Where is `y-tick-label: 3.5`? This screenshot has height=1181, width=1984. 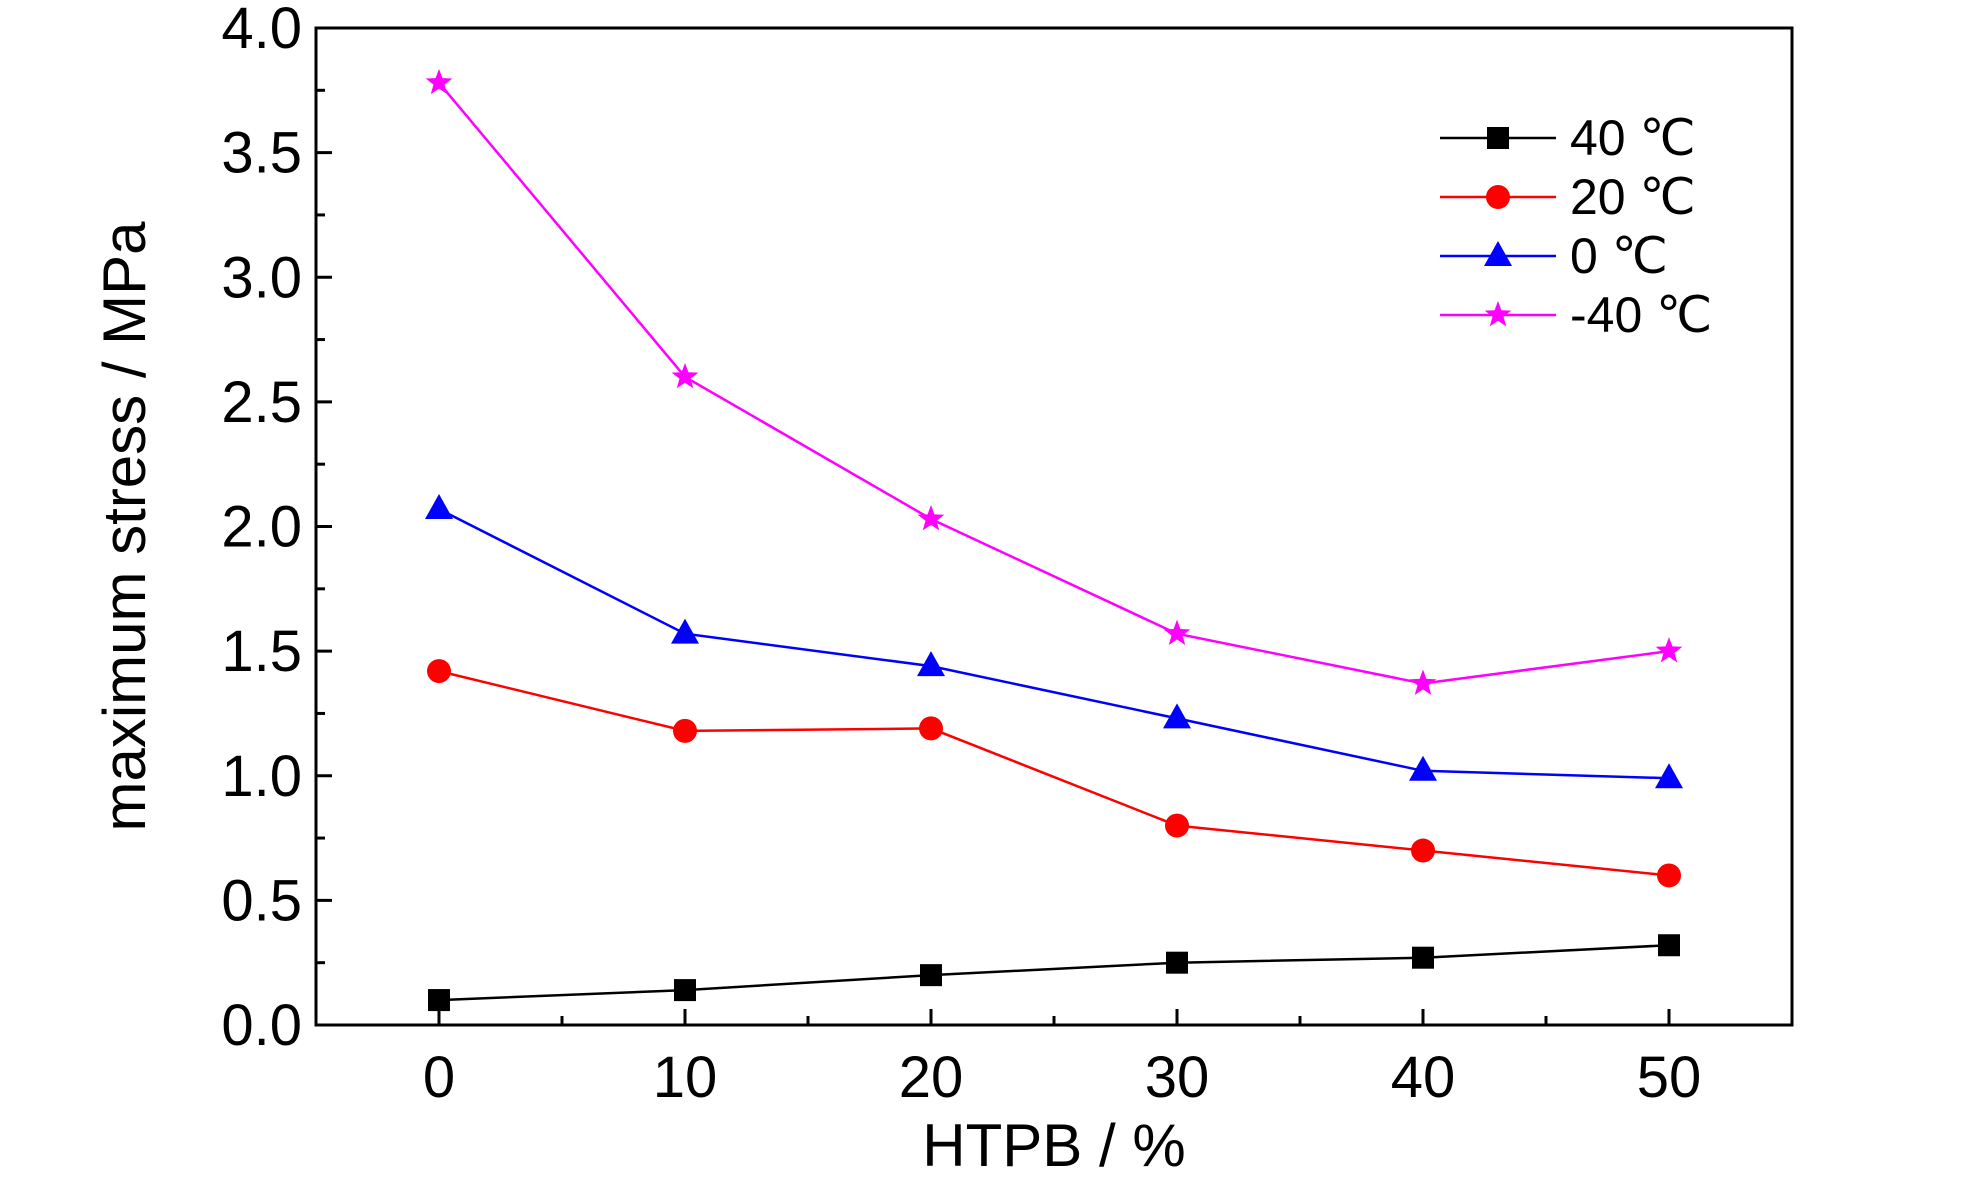 y-tick-label: 3.5 is located at coordinates (261, 153).